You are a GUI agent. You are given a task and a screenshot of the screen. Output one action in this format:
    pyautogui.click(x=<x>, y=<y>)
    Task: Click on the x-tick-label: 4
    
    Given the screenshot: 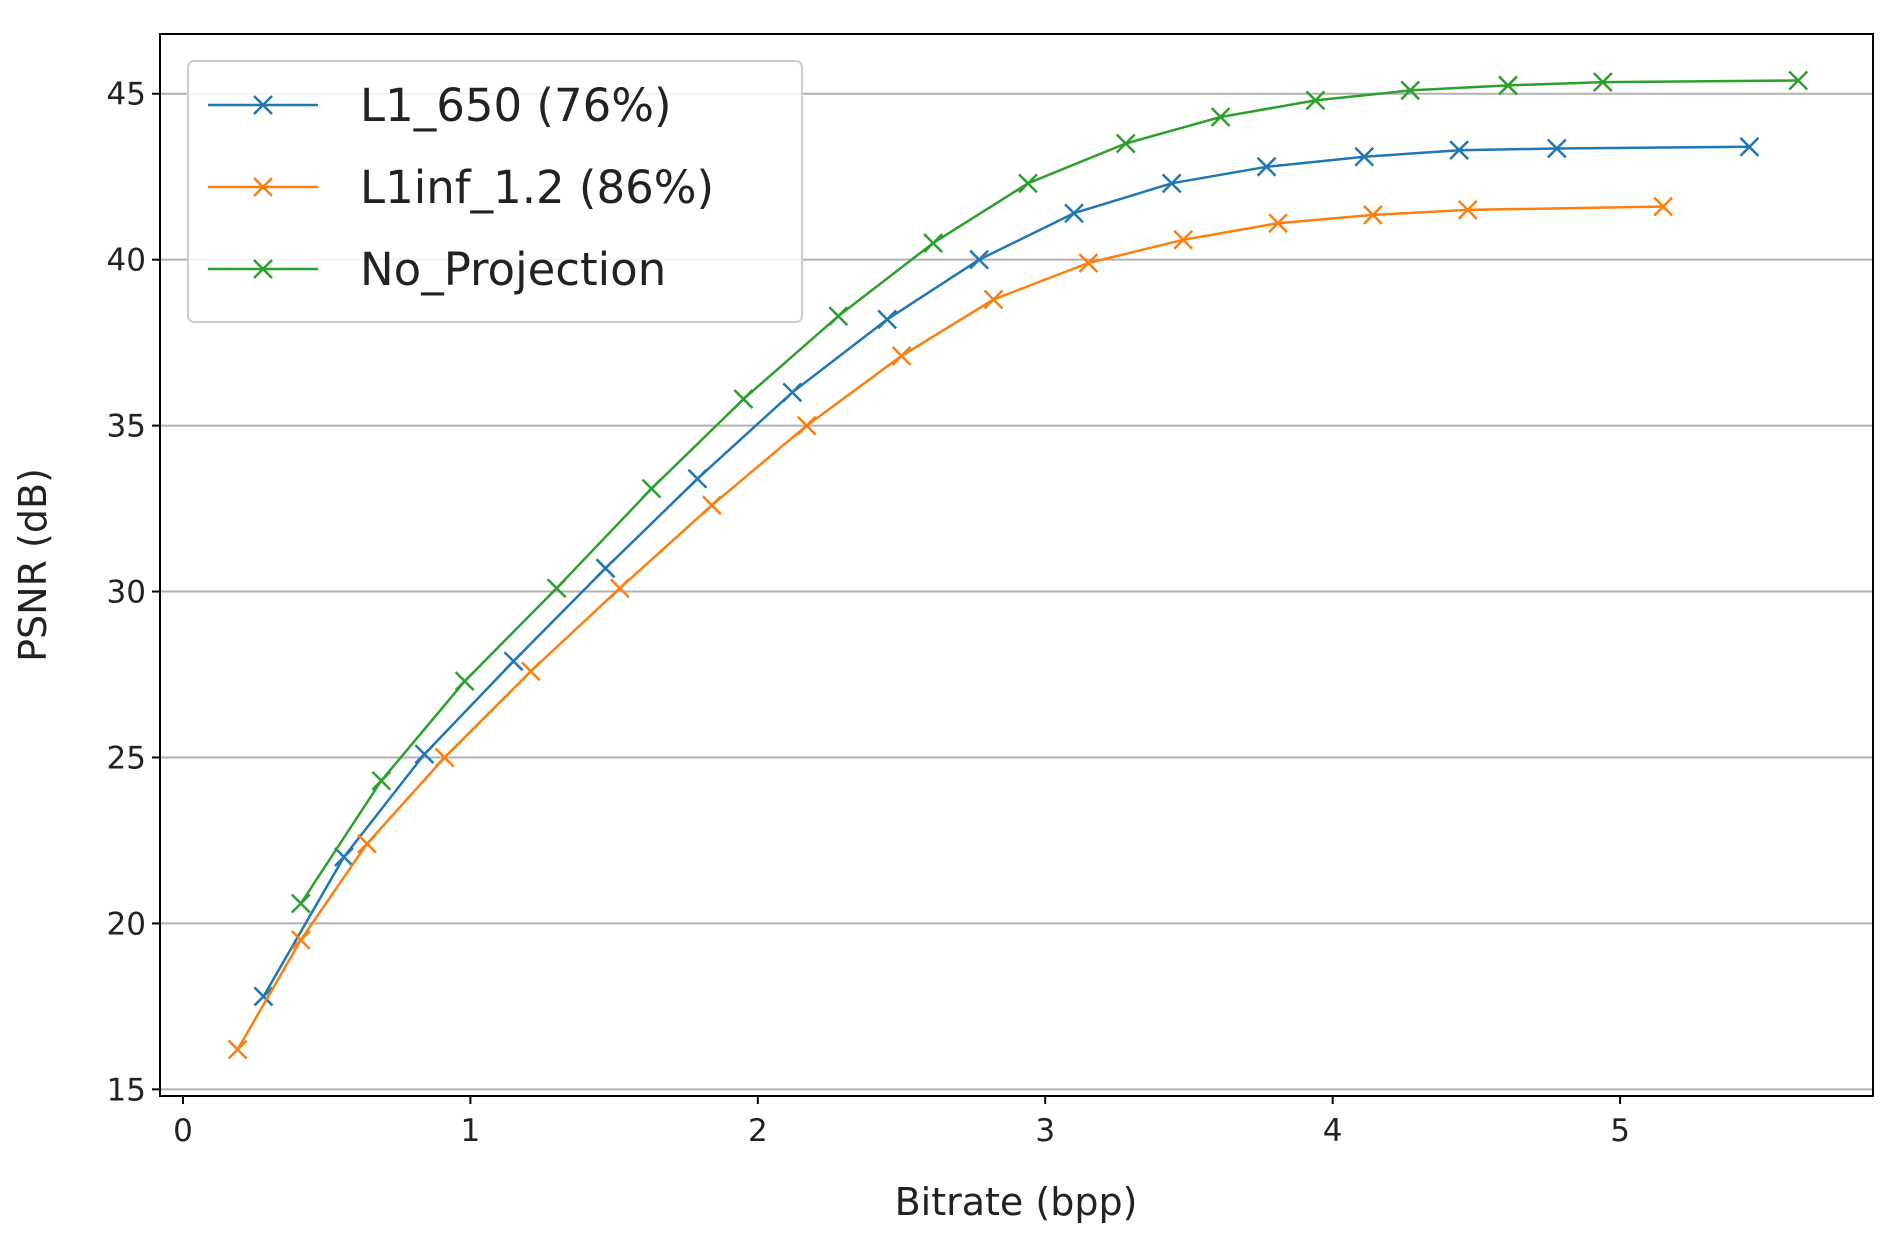 What is the action you would take?
    pyautogui.click(x=1333, y=1131)
    